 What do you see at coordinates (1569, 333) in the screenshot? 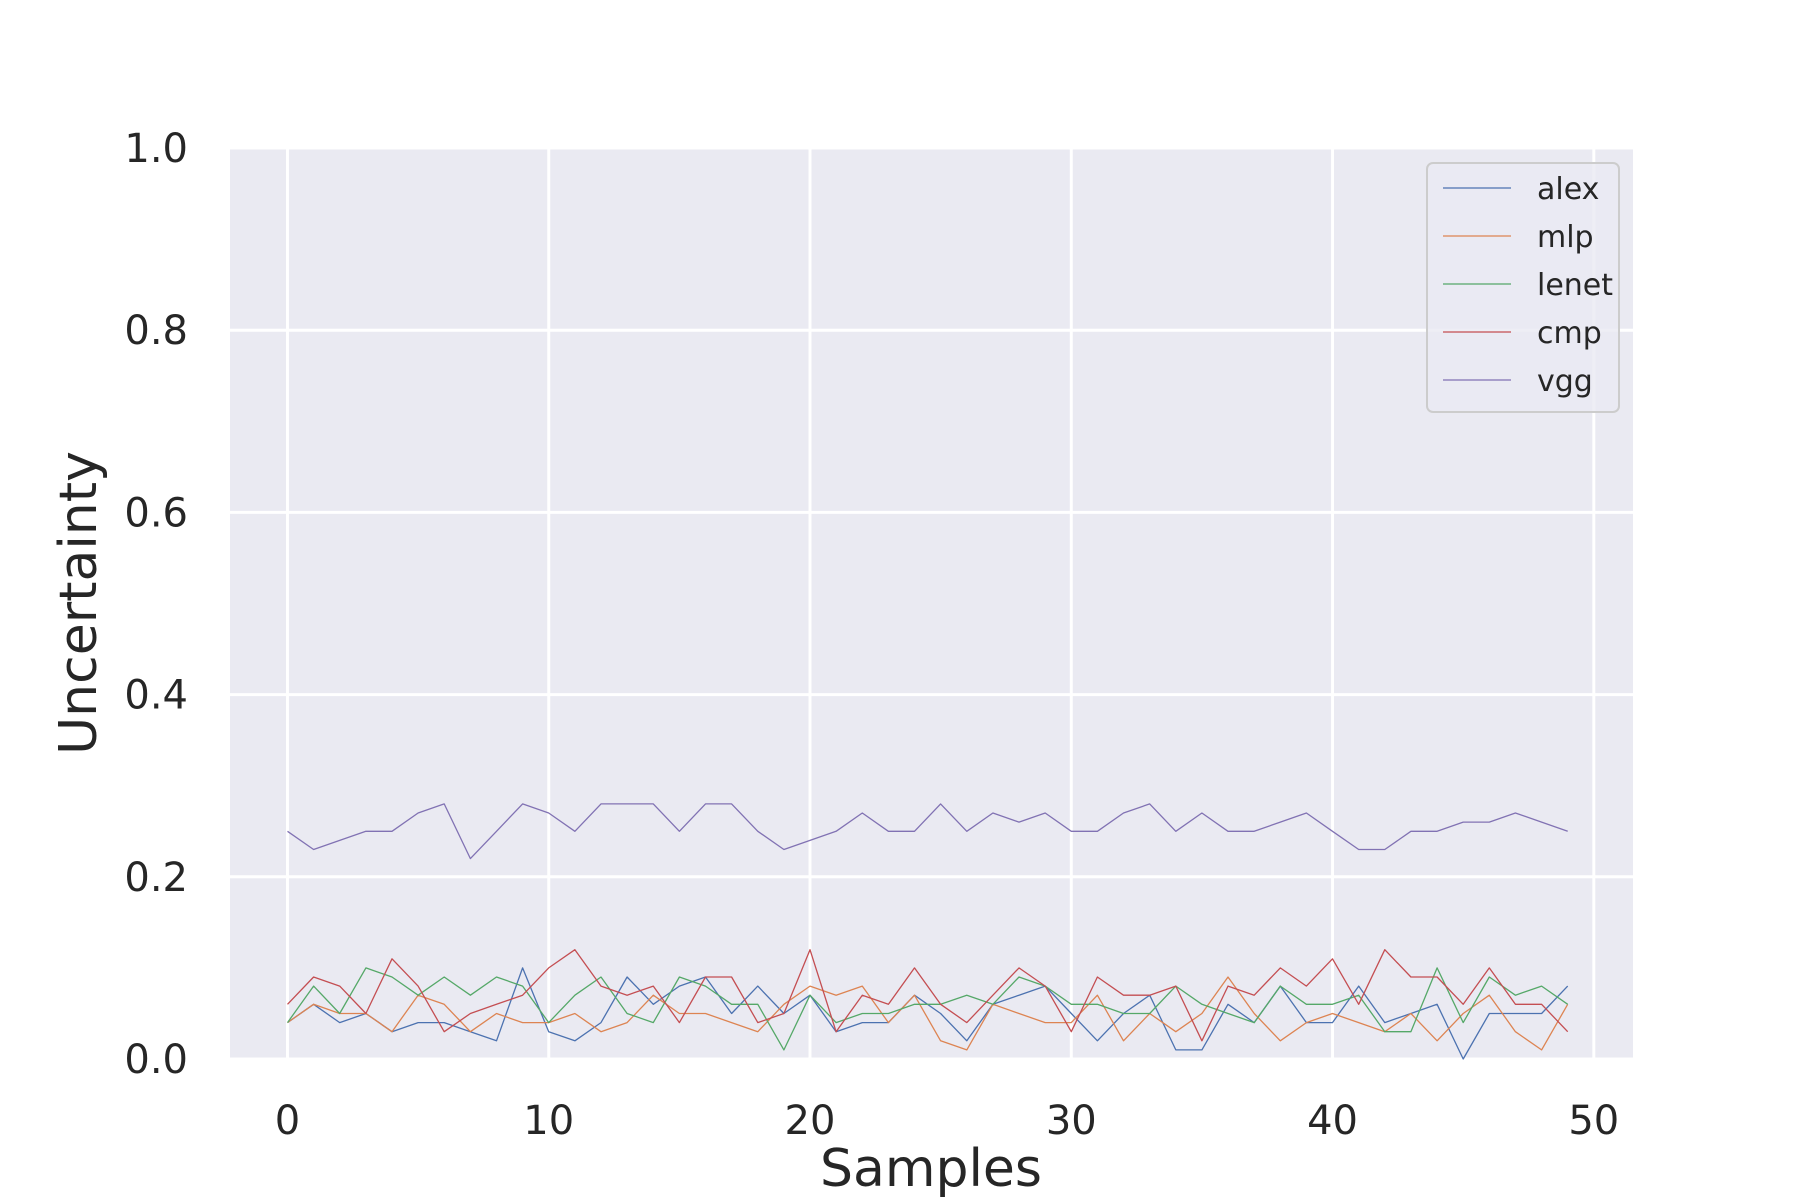
I see `legend-label-cmp: cmp` at bounding box center [1569, 333].